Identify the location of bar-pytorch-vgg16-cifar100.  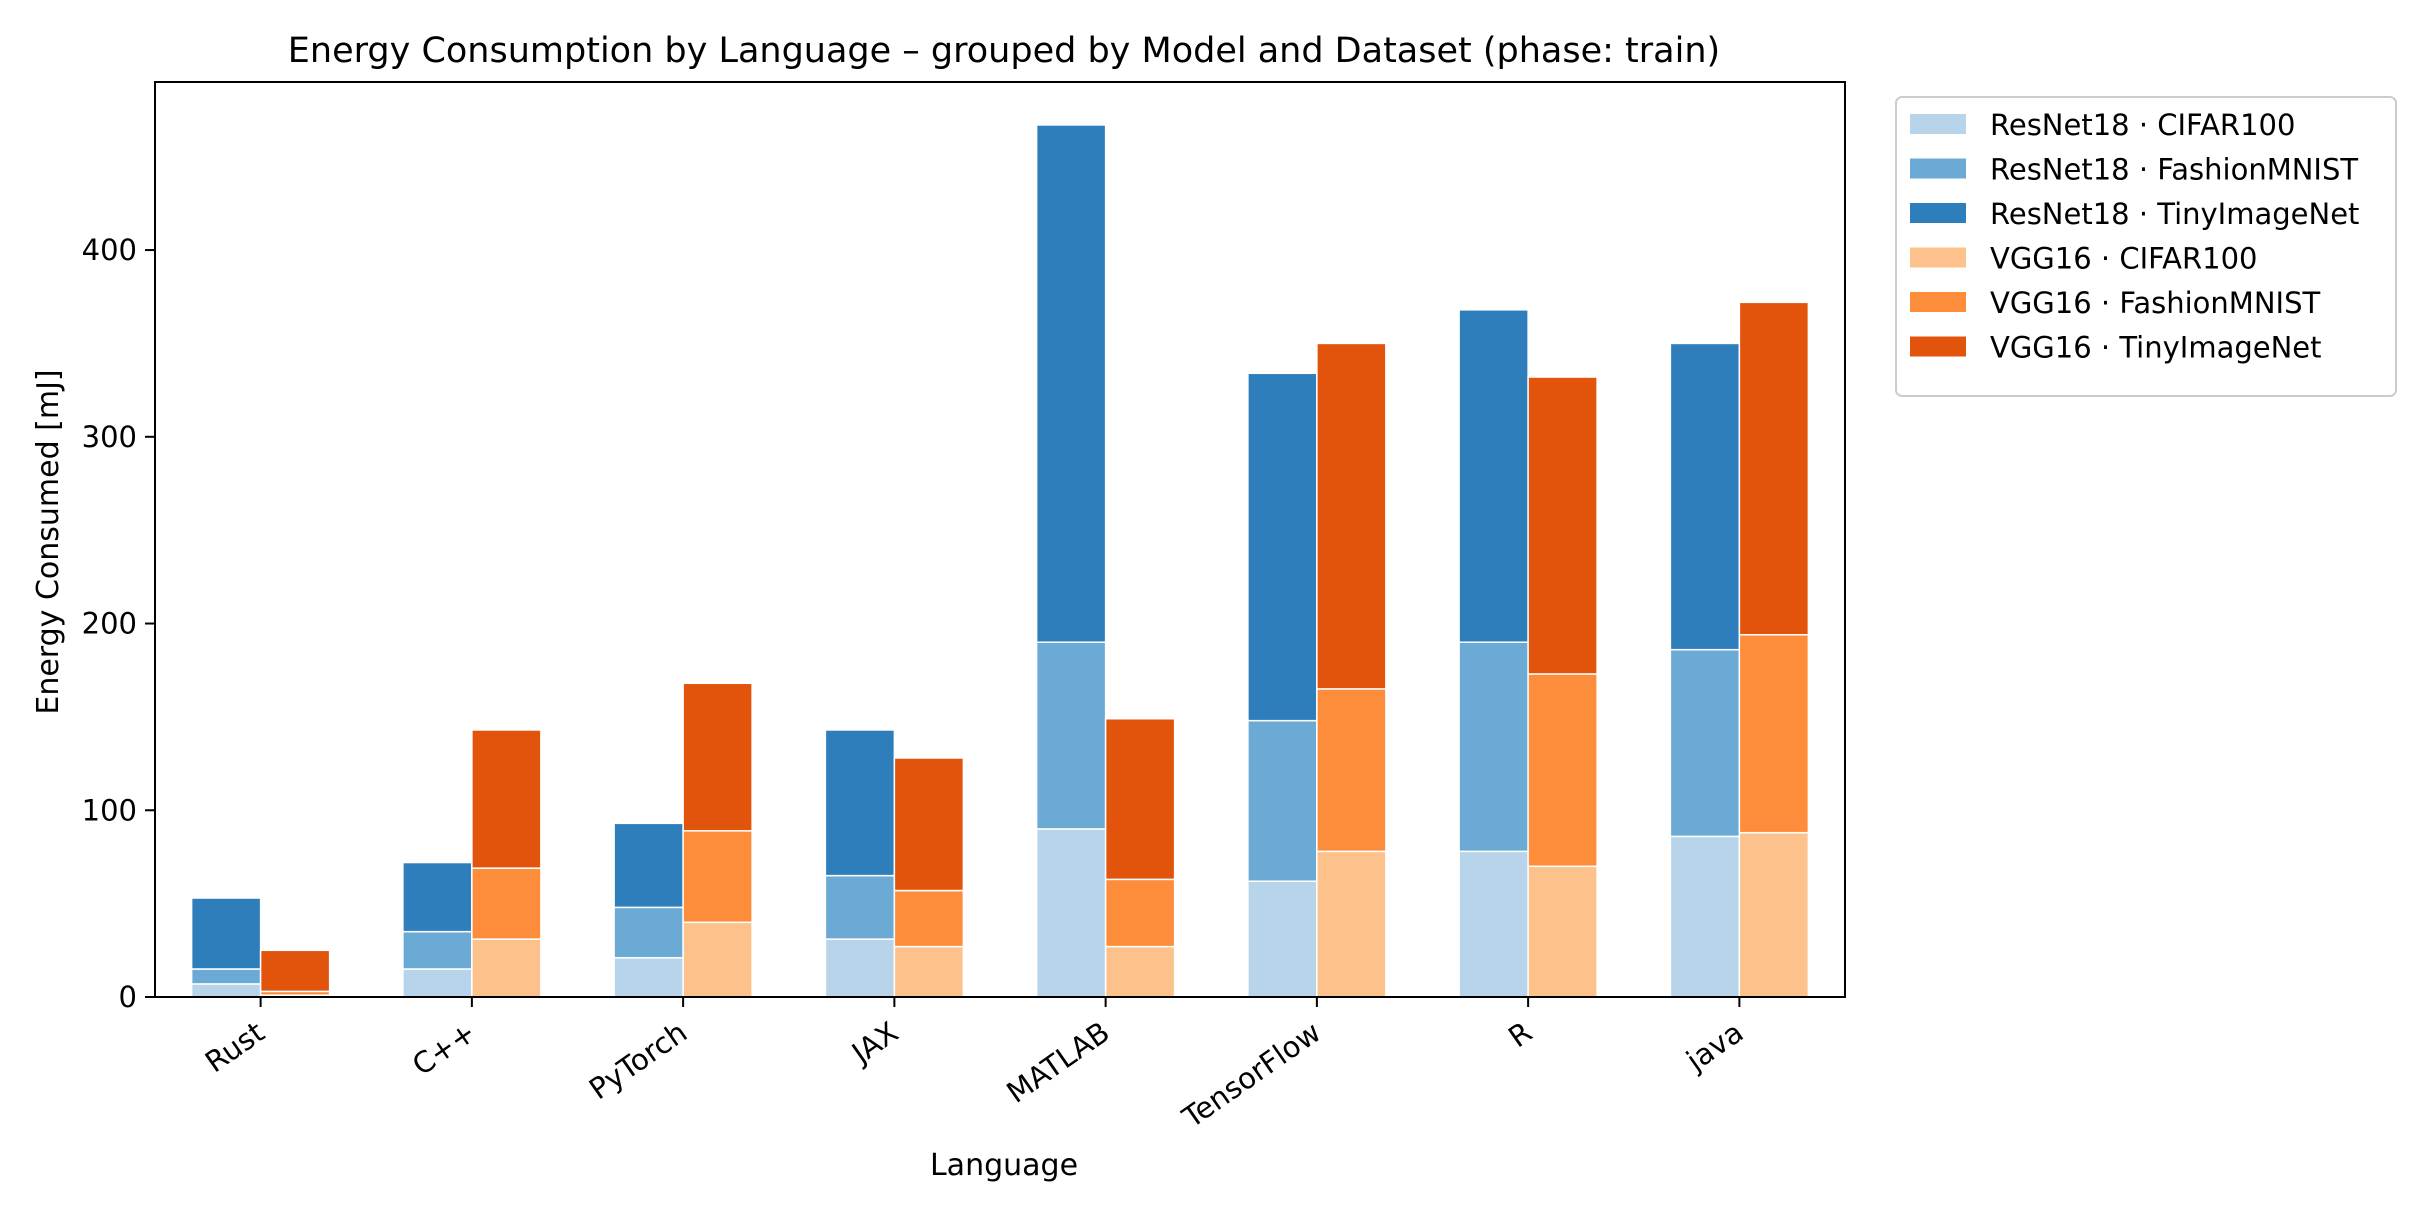
(717, 959).